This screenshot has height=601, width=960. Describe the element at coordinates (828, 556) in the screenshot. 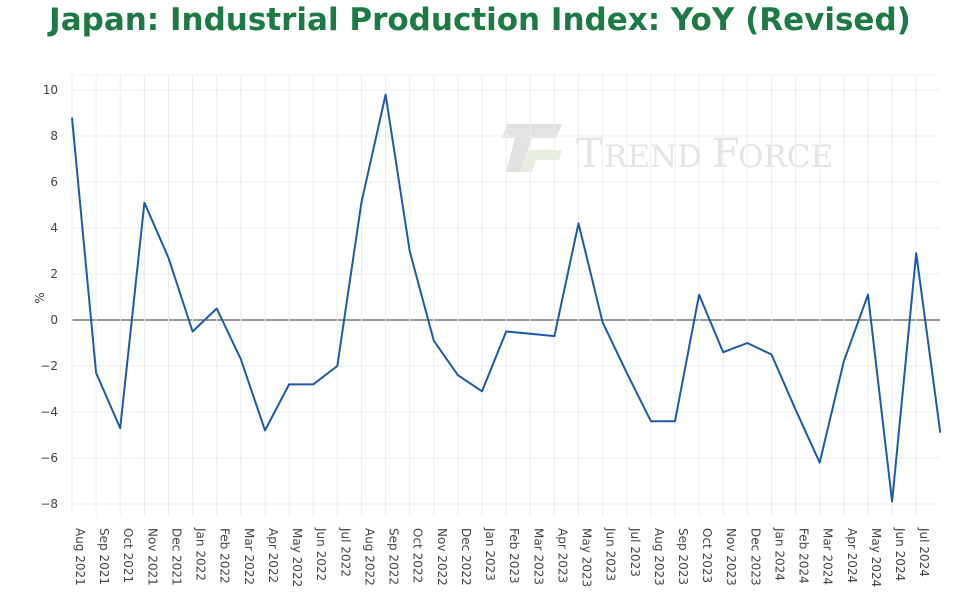

I see `x-tick-label: Mar 2024` at that location.